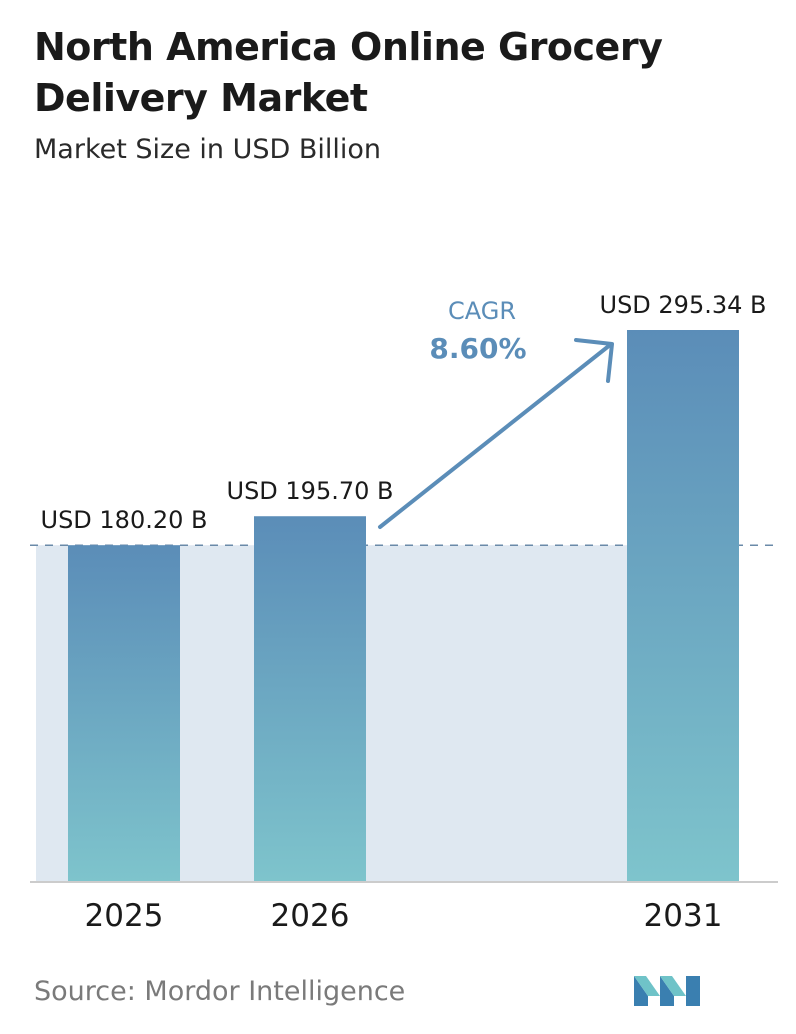 The width and height of the screenshot is (796, 1034). I want to click on mordor-intelligence-logo-icon, so click(667, 991).